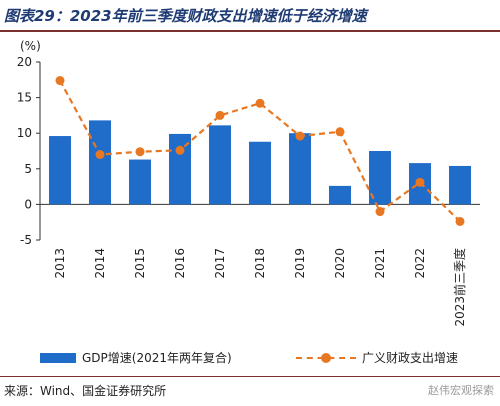  Describe the element at coordinates (185, 16) in the screenshot. I see `chart-title: 图表29：2023年前三季度财政支出增速低于经济增速` at that location.